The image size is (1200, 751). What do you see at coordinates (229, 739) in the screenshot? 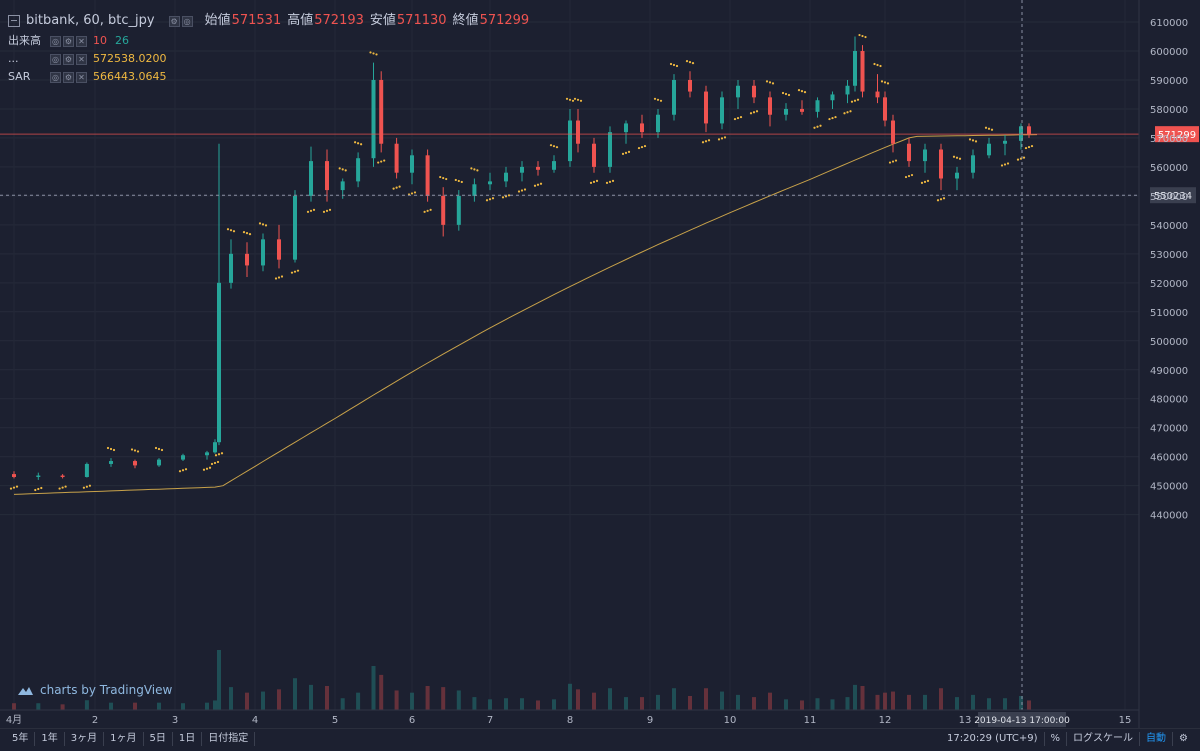
I see `range-custom: 日付指定` at bounding box center [229, 739].